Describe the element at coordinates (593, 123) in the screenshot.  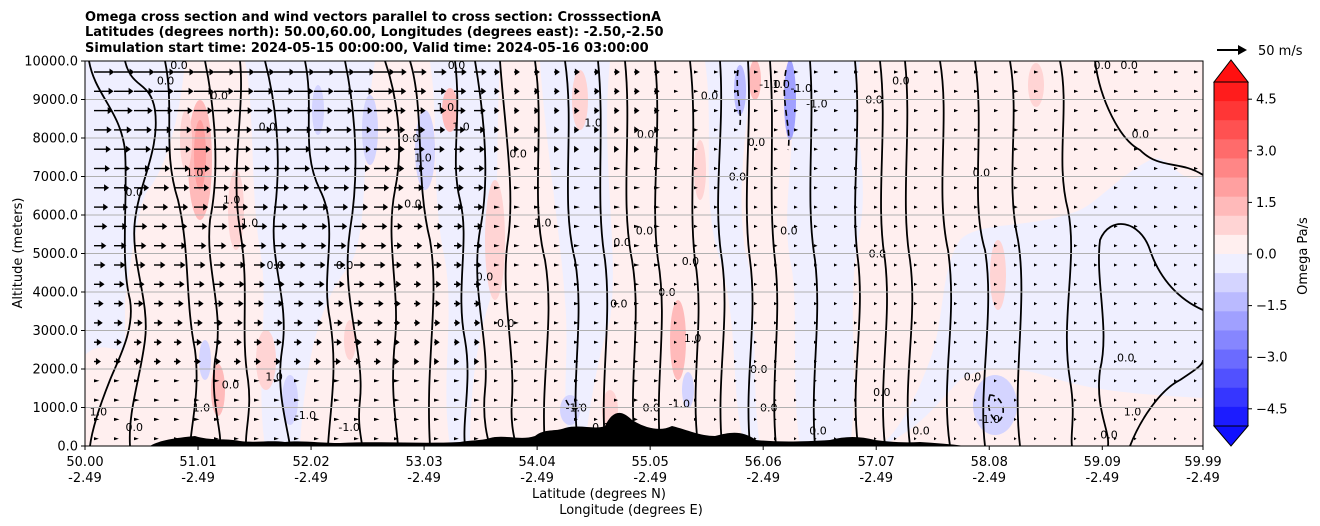
I see `contour-label-text: 1.0` at that location.